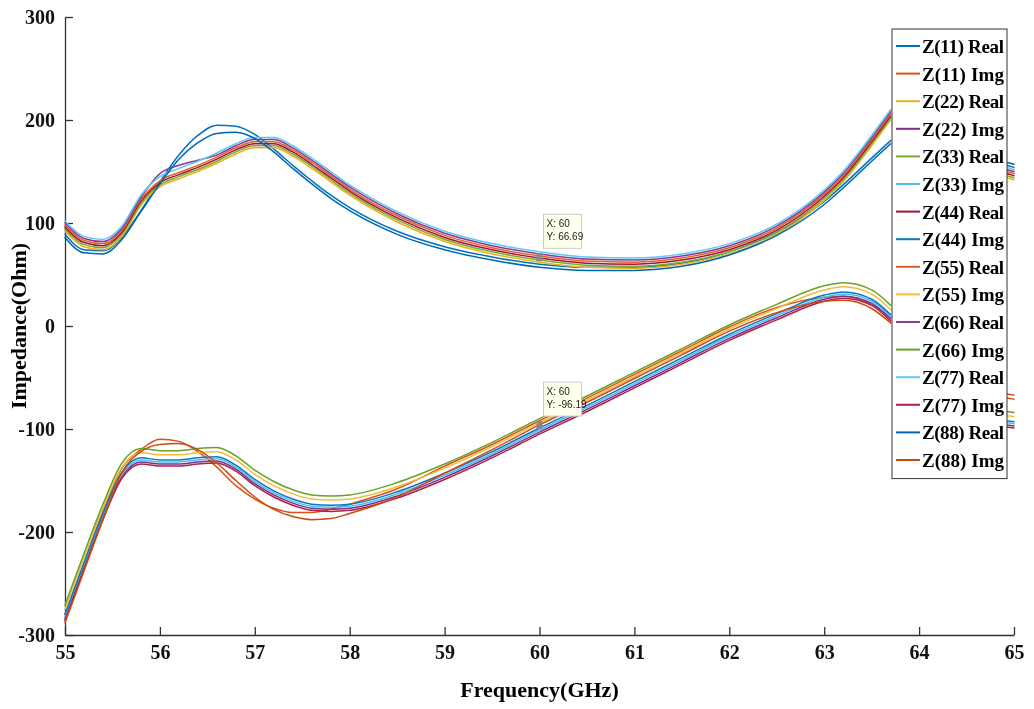 The image size is (1034, 709). Describe the element at coordinates (40, 16) in the screenshot. I see `y-tick-label: 300` at that location.